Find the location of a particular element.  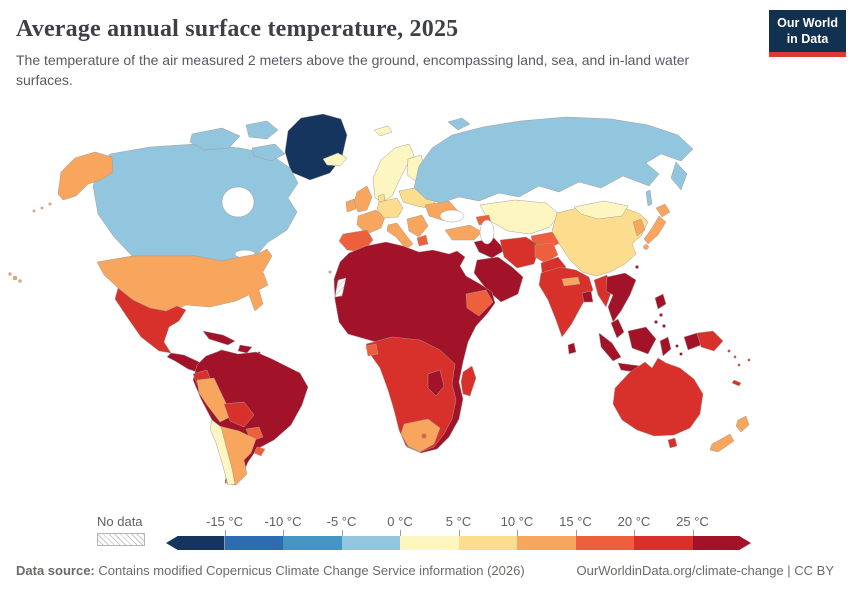

island-tasmania is located at coordinates (672, 443).